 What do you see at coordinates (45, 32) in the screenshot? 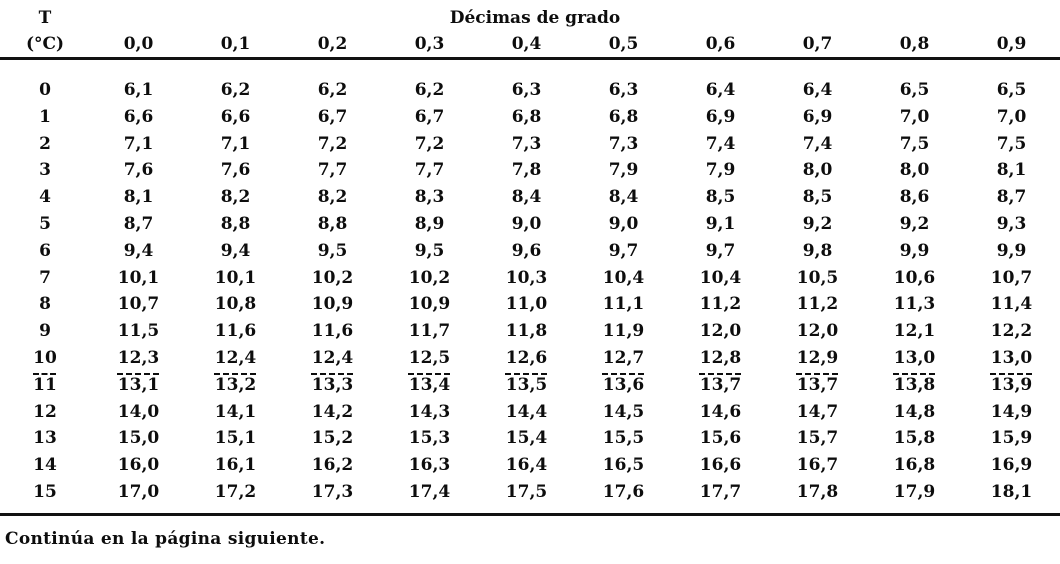
I see `temperature-column-header: T (°C)` at bounding box center [45, 32].